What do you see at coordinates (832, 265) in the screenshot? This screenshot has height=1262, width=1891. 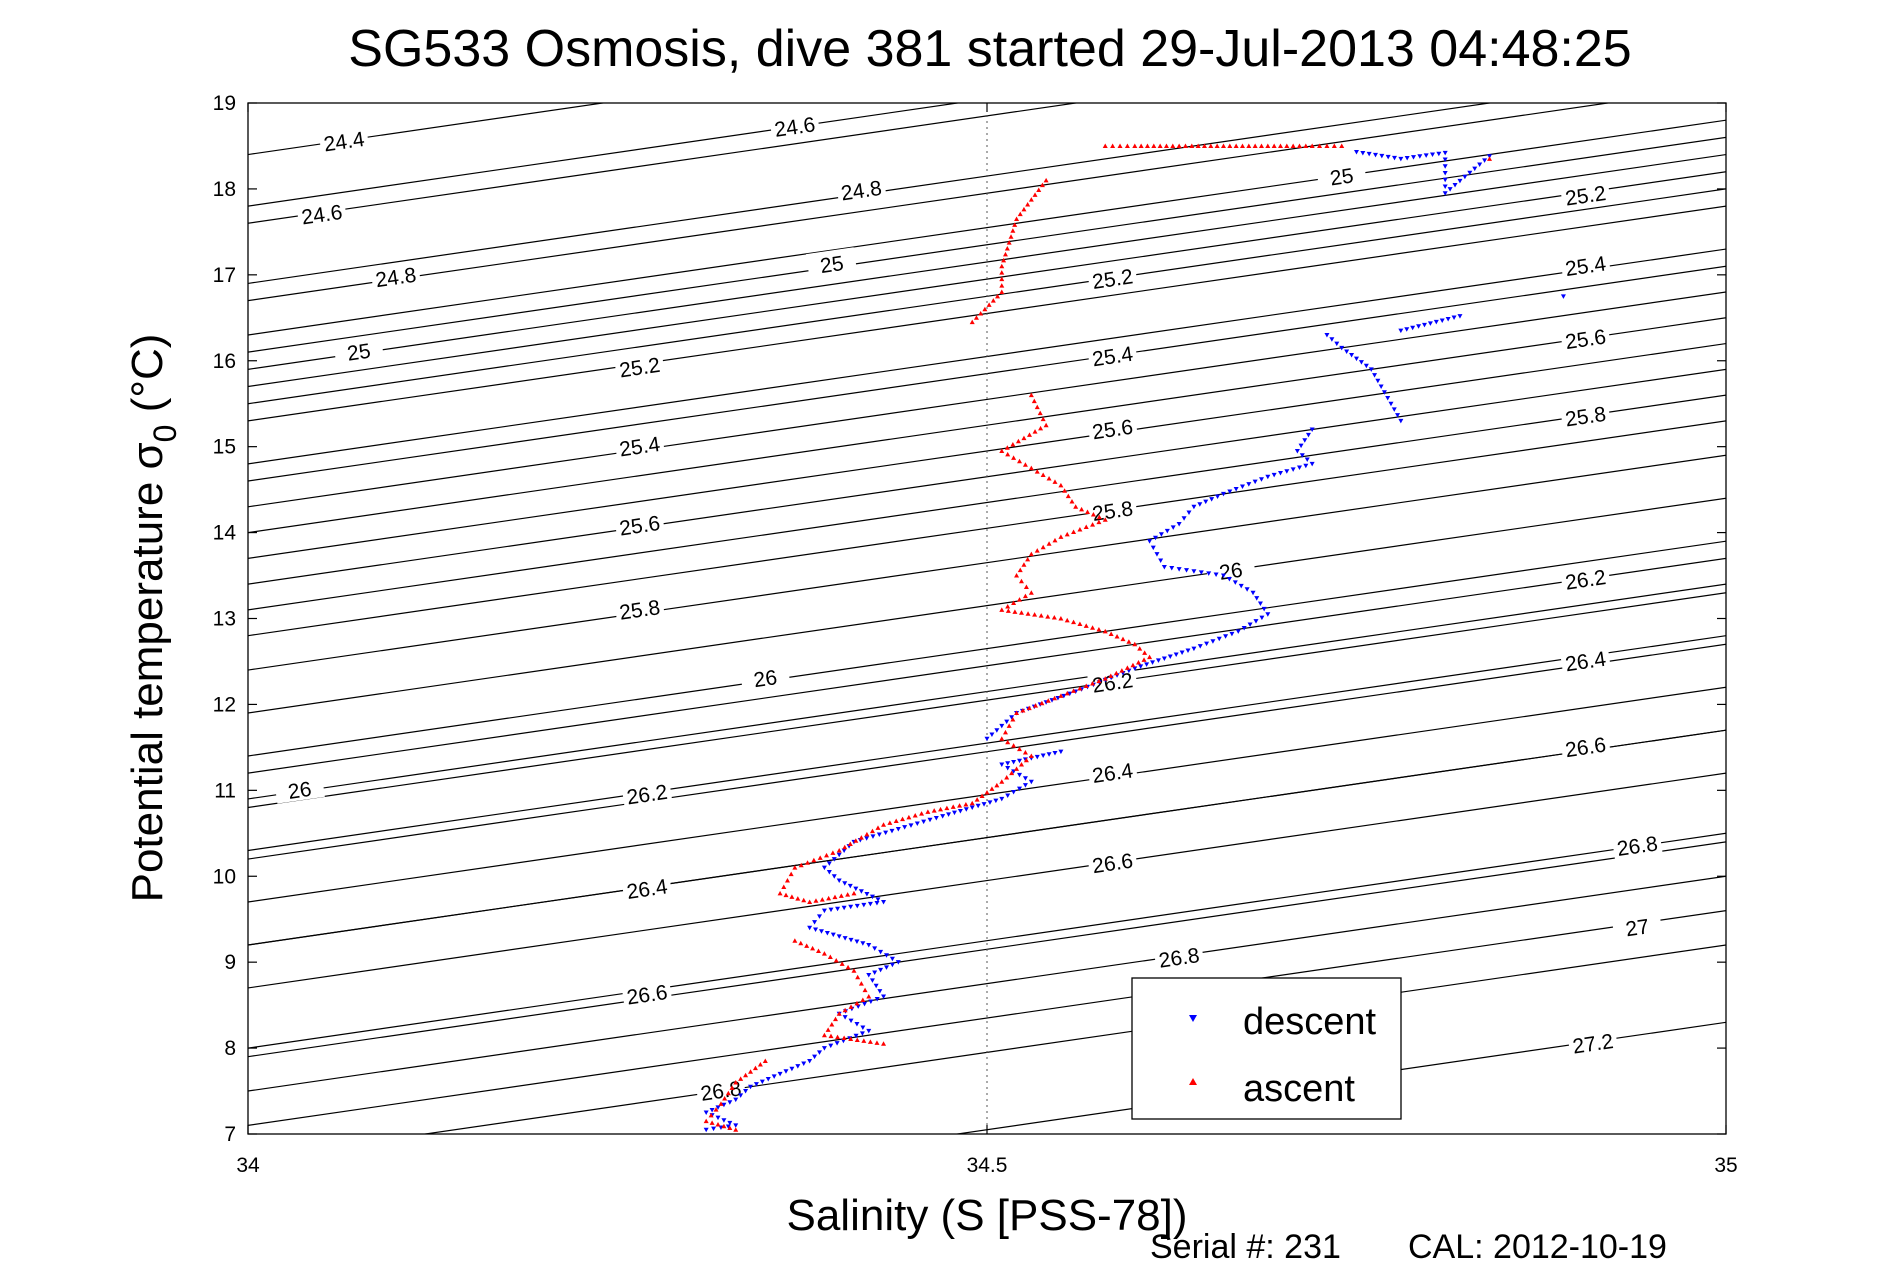 I see `contour-label-text: 25` at bounding box center [832, 265].